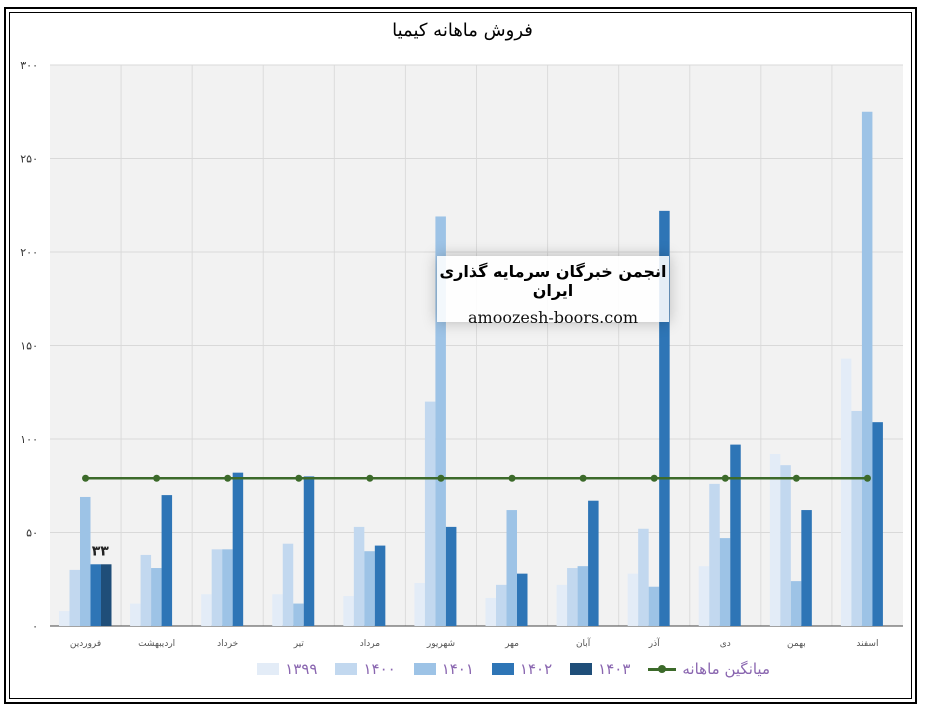  Describe the element at coordinates (536, 669) in the screenshot. I see `legend-label: ۱۴۰۲` at that location.